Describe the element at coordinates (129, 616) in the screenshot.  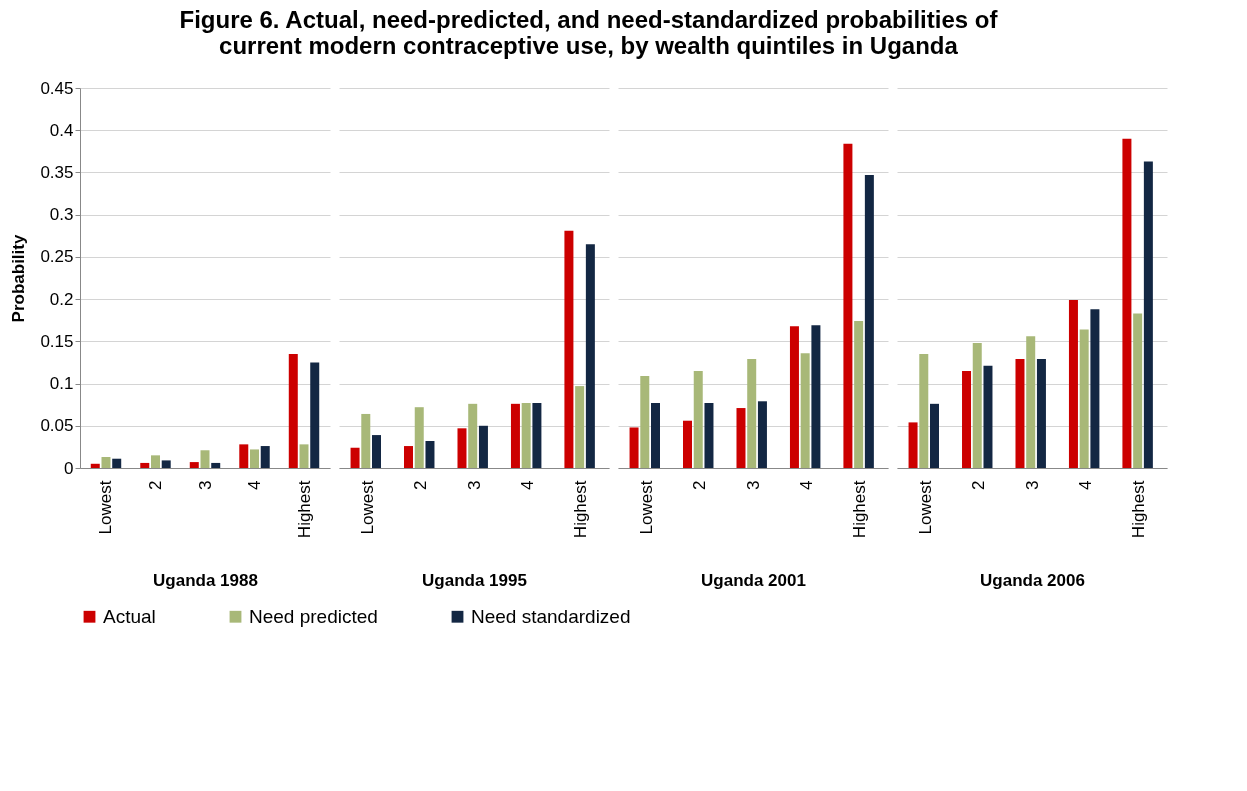
I see `legend-label: Actual` at that location.